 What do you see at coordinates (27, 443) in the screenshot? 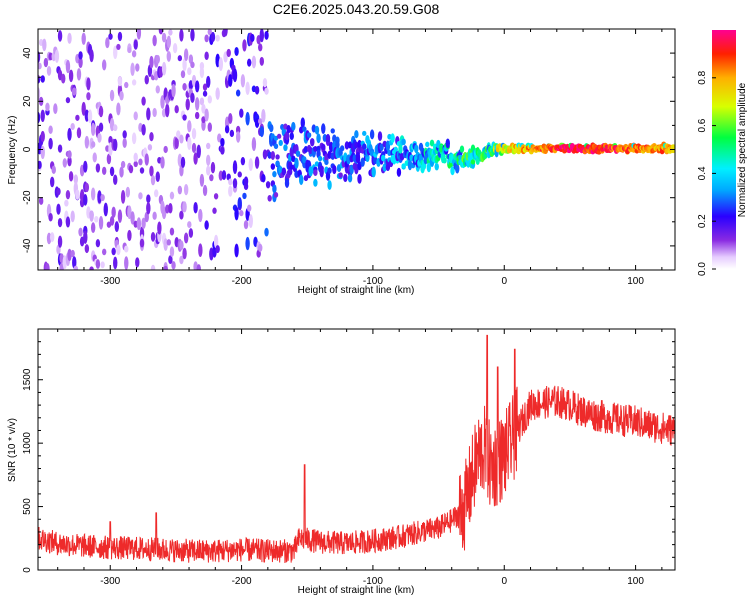
I see `y-tick-label: 1000` at bounding box center [27, 443].